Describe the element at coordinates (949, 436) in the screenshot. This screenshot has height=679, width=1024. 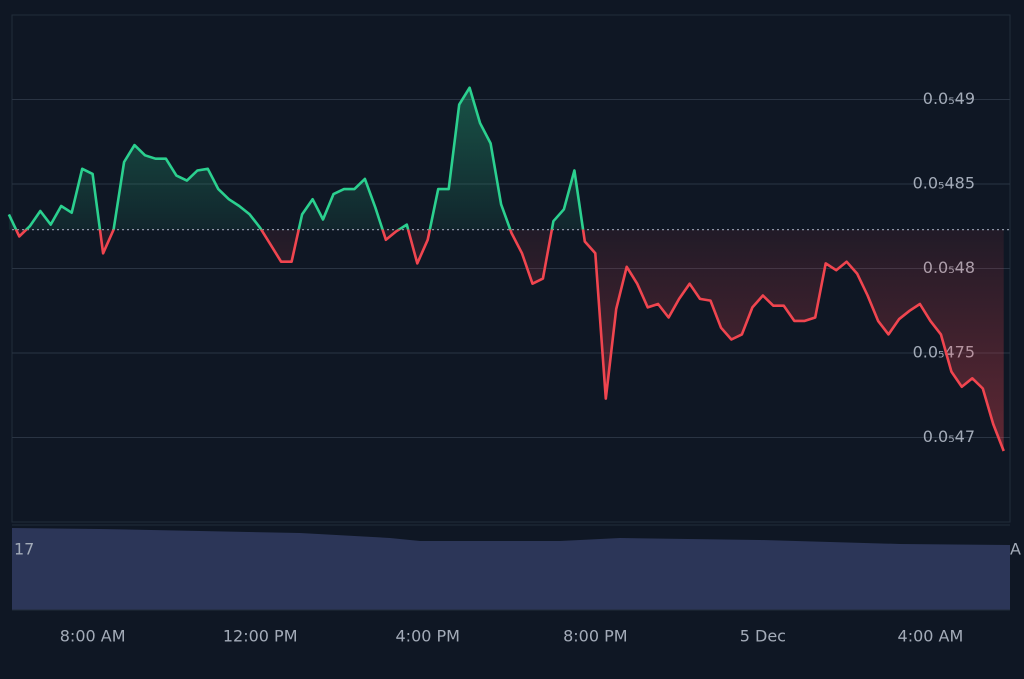
I see `y-tick-label: 0.0₅47` at that location.